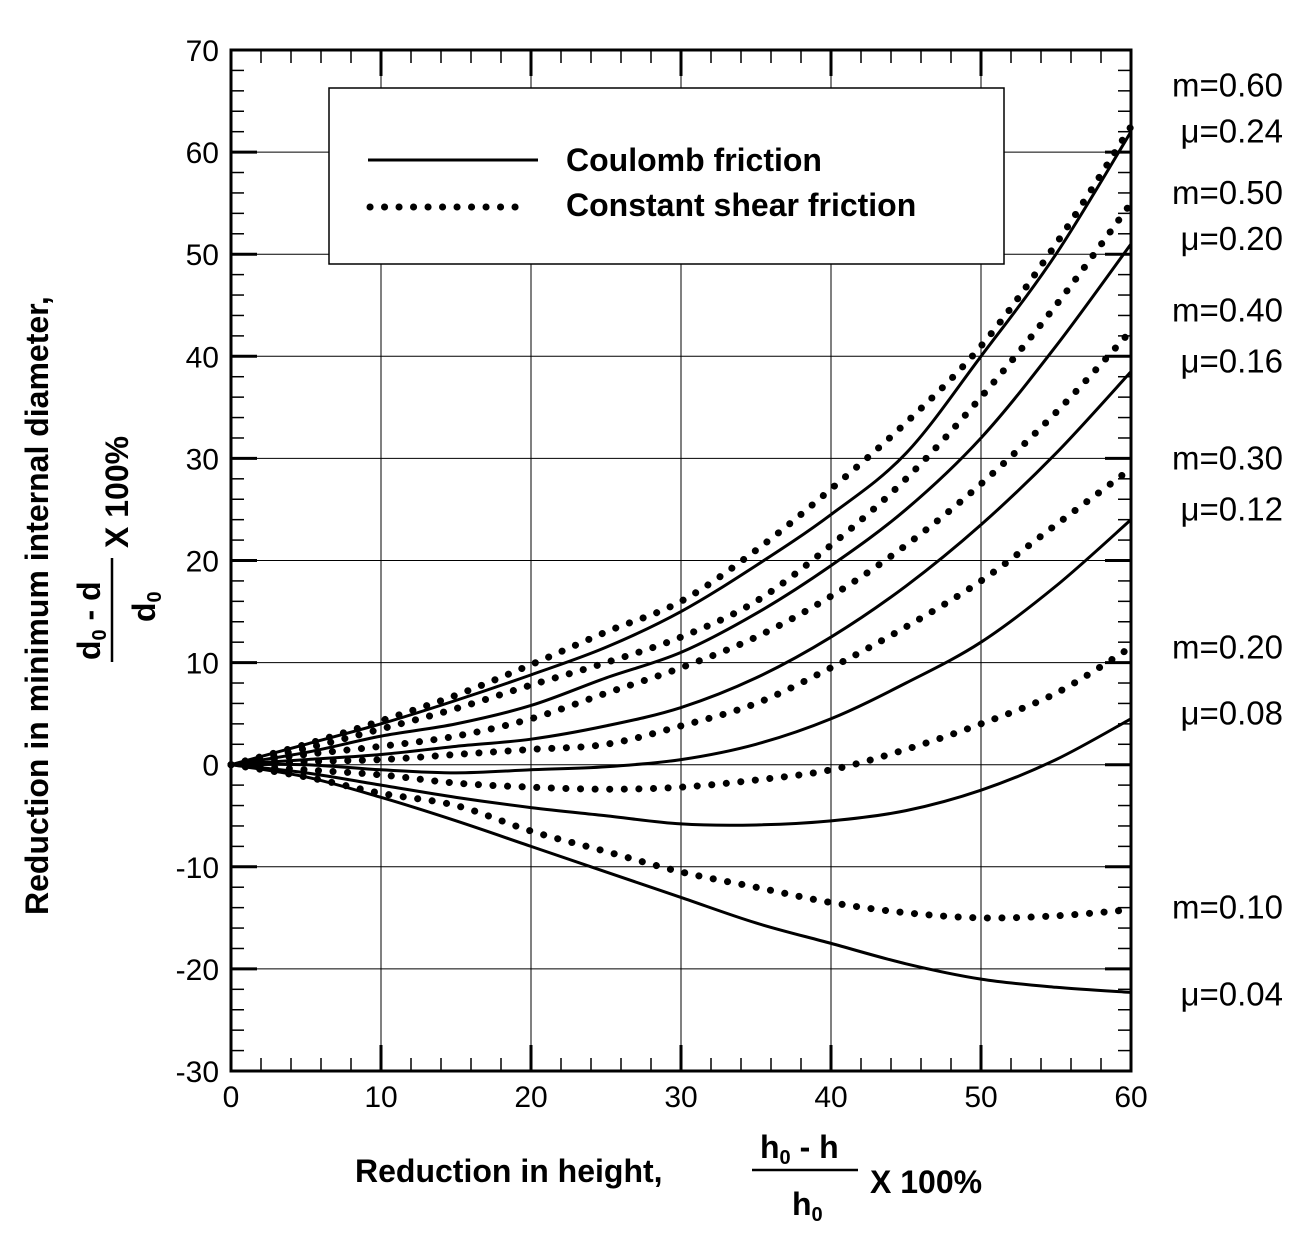 Image resolution: width=1300 pixels, height=1241 pixels. I want to click on y-tick-label: -10, so click(197, 868).